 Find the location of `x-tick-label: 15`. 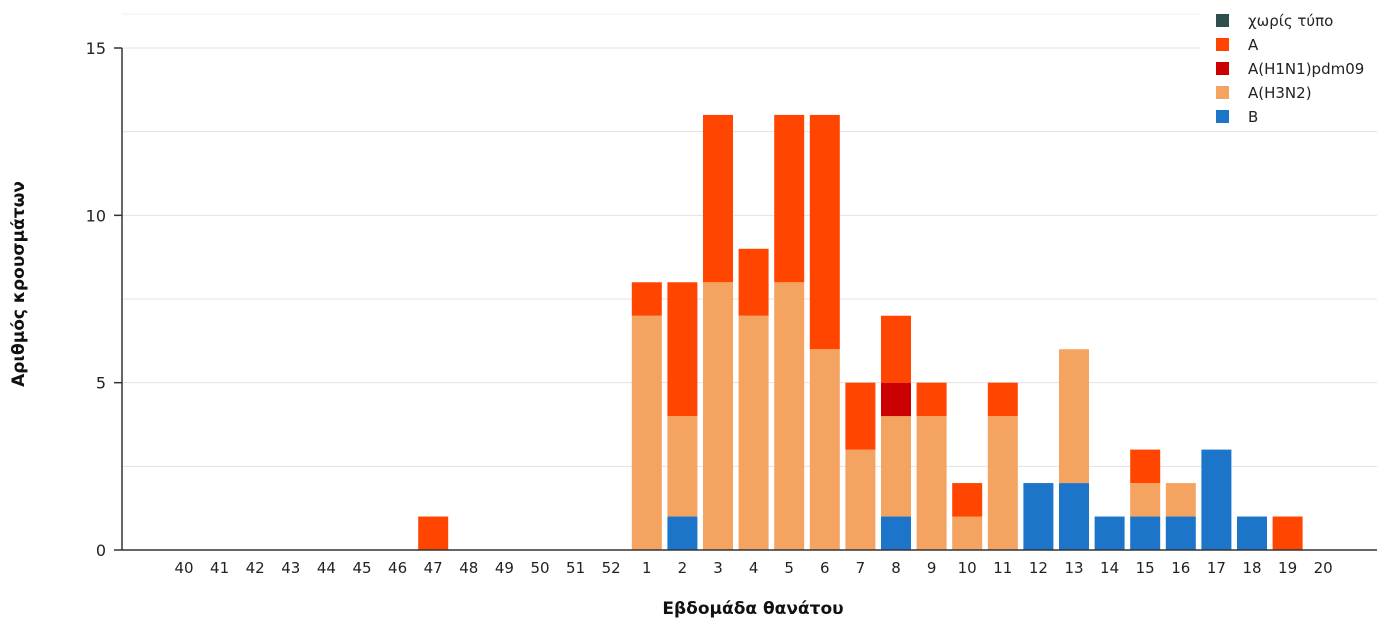

x-tick-label: 15 is located at coordinates (1145, 568).